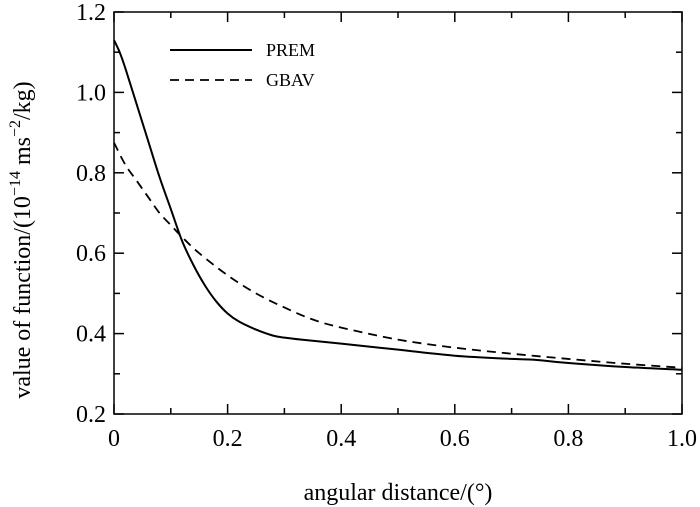 This screenshot has width=700, height=507. I want to click on y-label-exp1: −14, so click(15, 183).